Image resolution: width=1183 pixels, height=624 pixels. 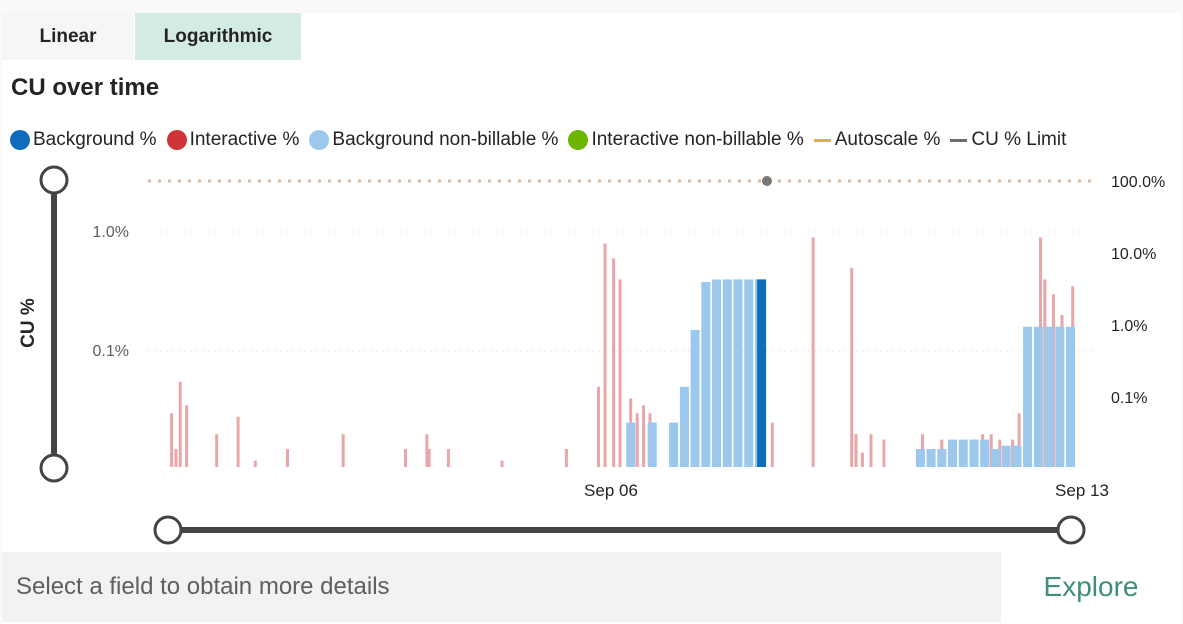 I want to click on vertical-slider-top-handle, so click(x=54, y=180).